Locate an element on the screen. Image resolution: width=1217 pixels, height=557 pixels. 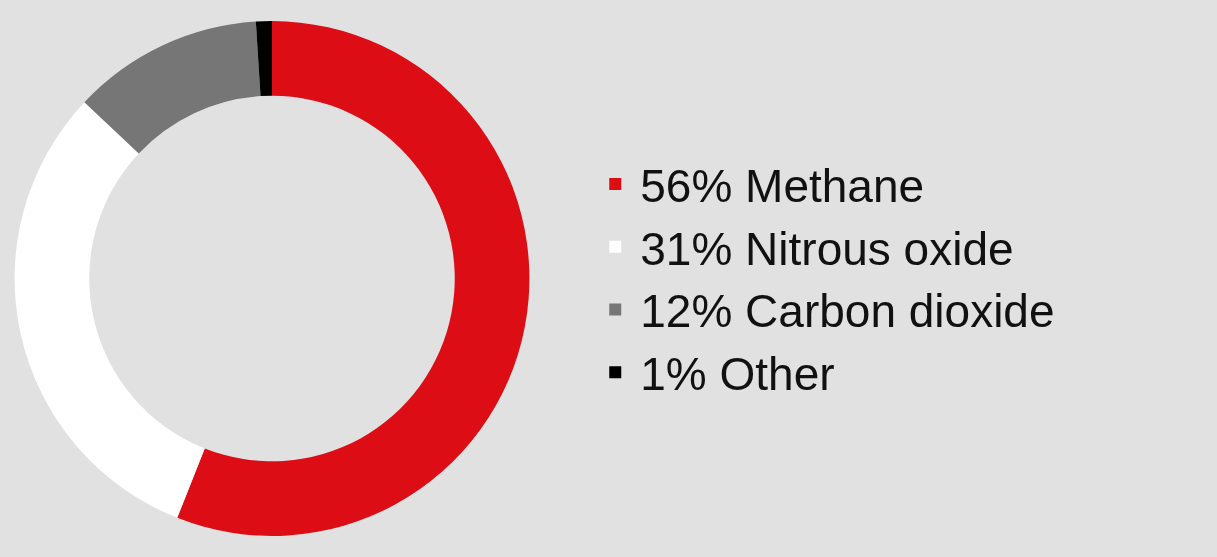
legend-label: 1% Other is located at coordinates (737, 374).